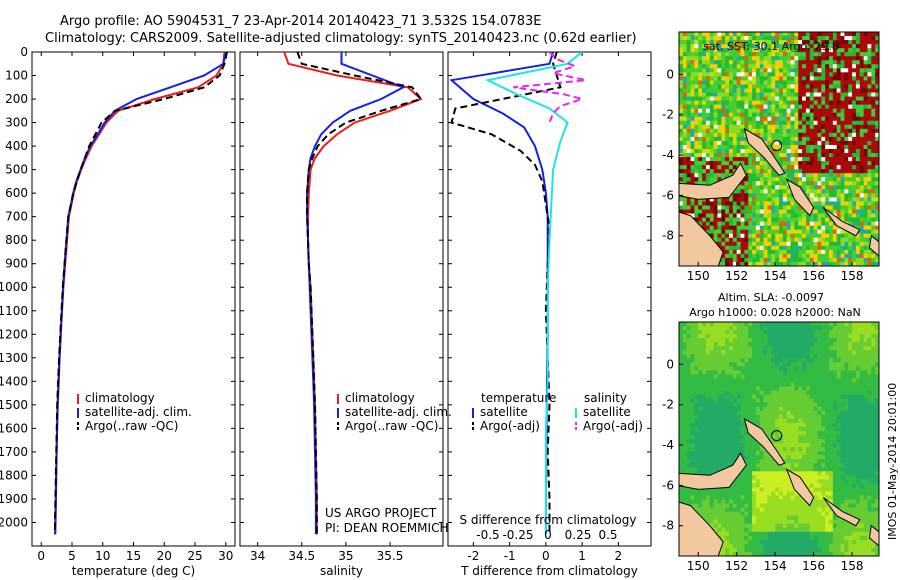 The height and width of the screenshot is (580, 900). What do you see at coordinates (14, 405) in the screenshot?
I see `y-tick-label: 1500` at bounding box center [14, 405].